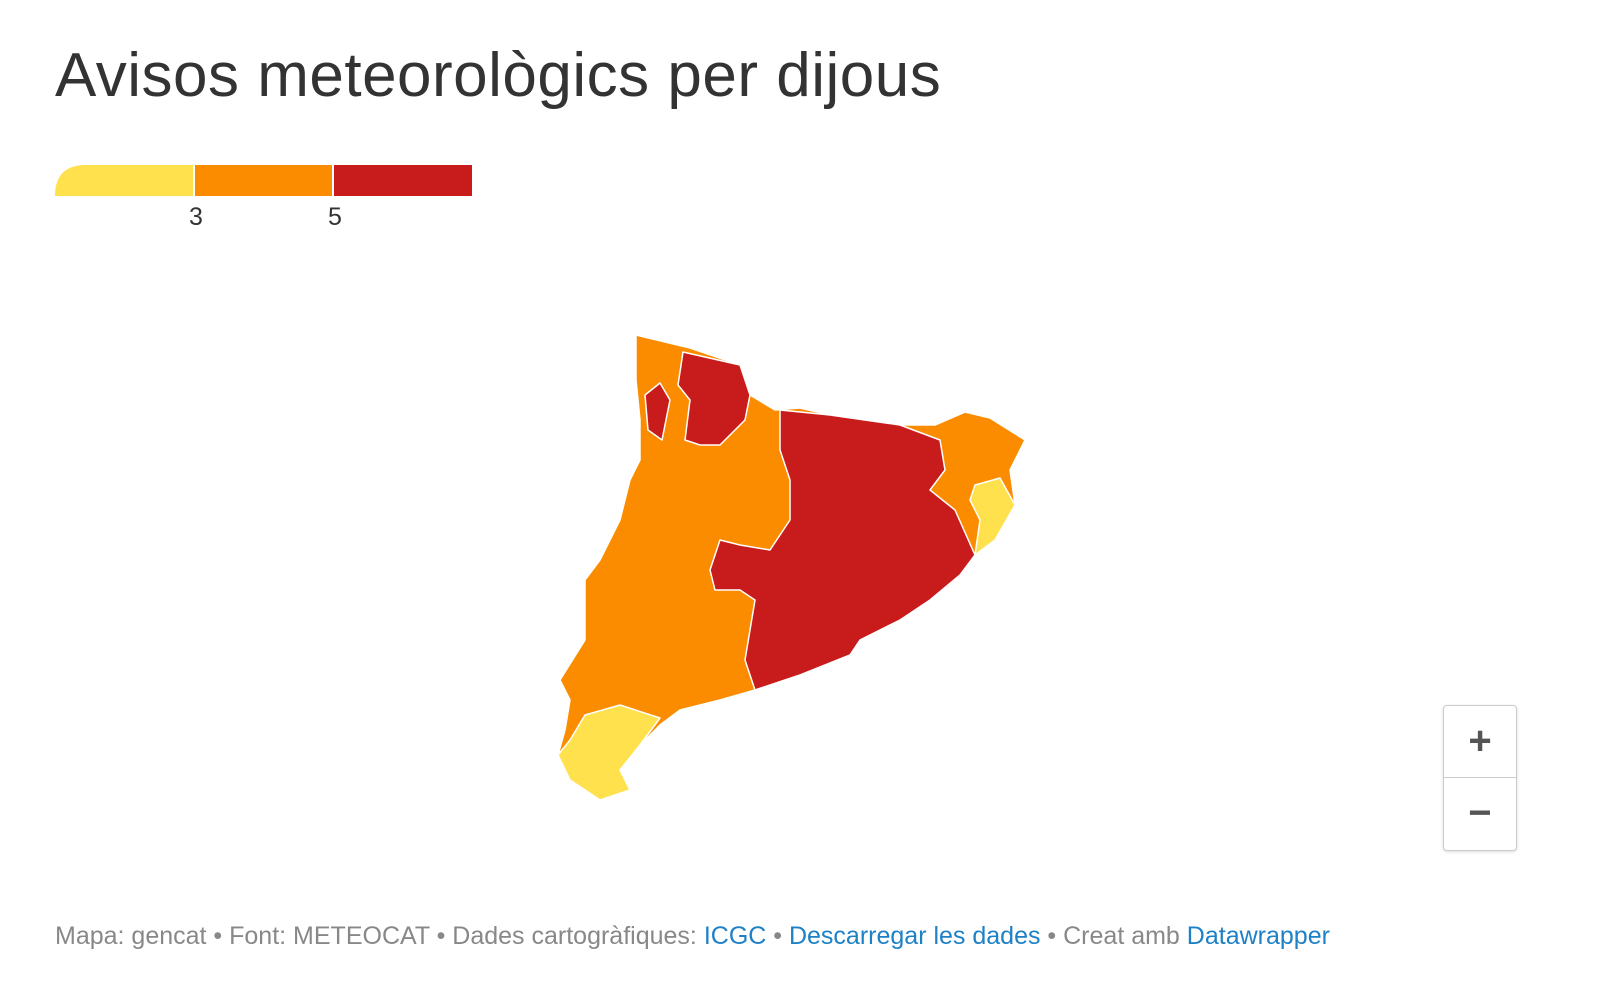  Describe the element at coordinates (196, 217) in the screenshot. I see `legend-tick-label: 3` at that location.